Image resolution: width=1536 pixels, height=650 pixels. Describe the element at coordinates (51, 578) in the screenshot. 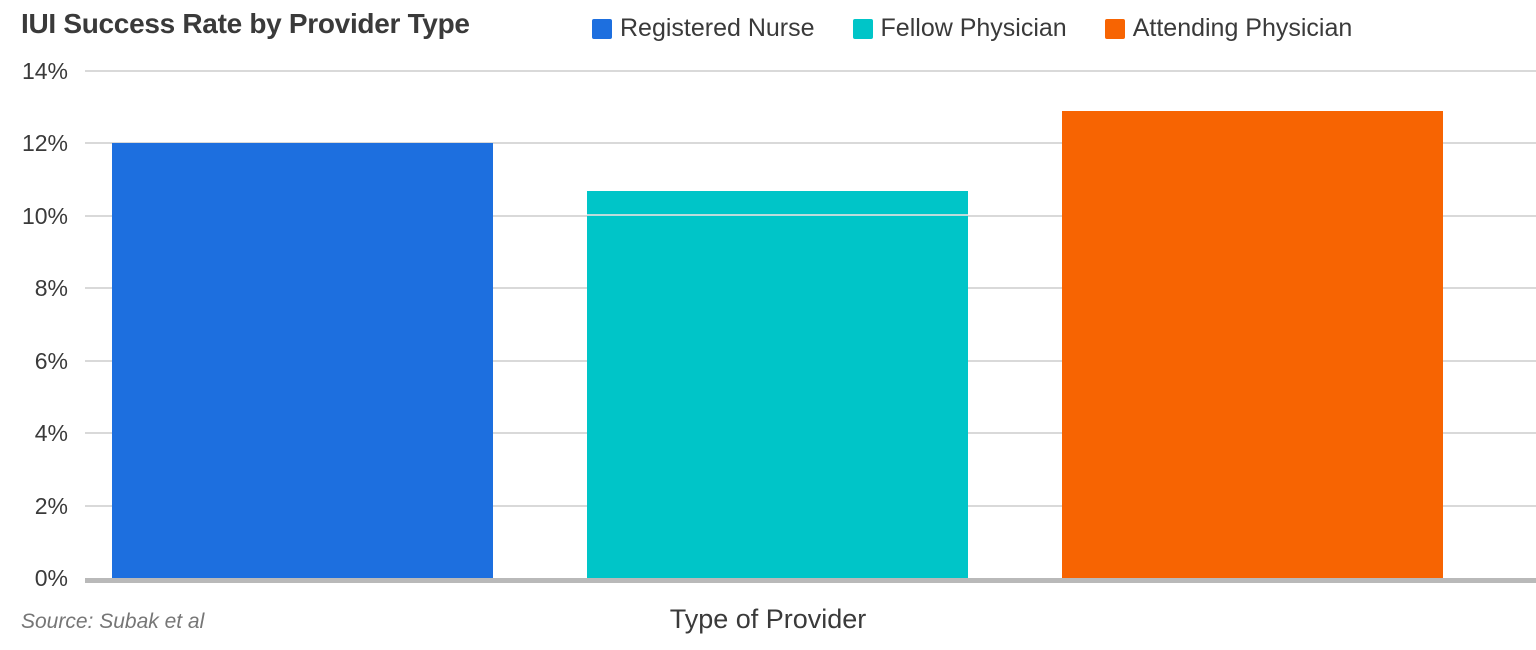

I see `y-tick-0%: 0%` at that location.